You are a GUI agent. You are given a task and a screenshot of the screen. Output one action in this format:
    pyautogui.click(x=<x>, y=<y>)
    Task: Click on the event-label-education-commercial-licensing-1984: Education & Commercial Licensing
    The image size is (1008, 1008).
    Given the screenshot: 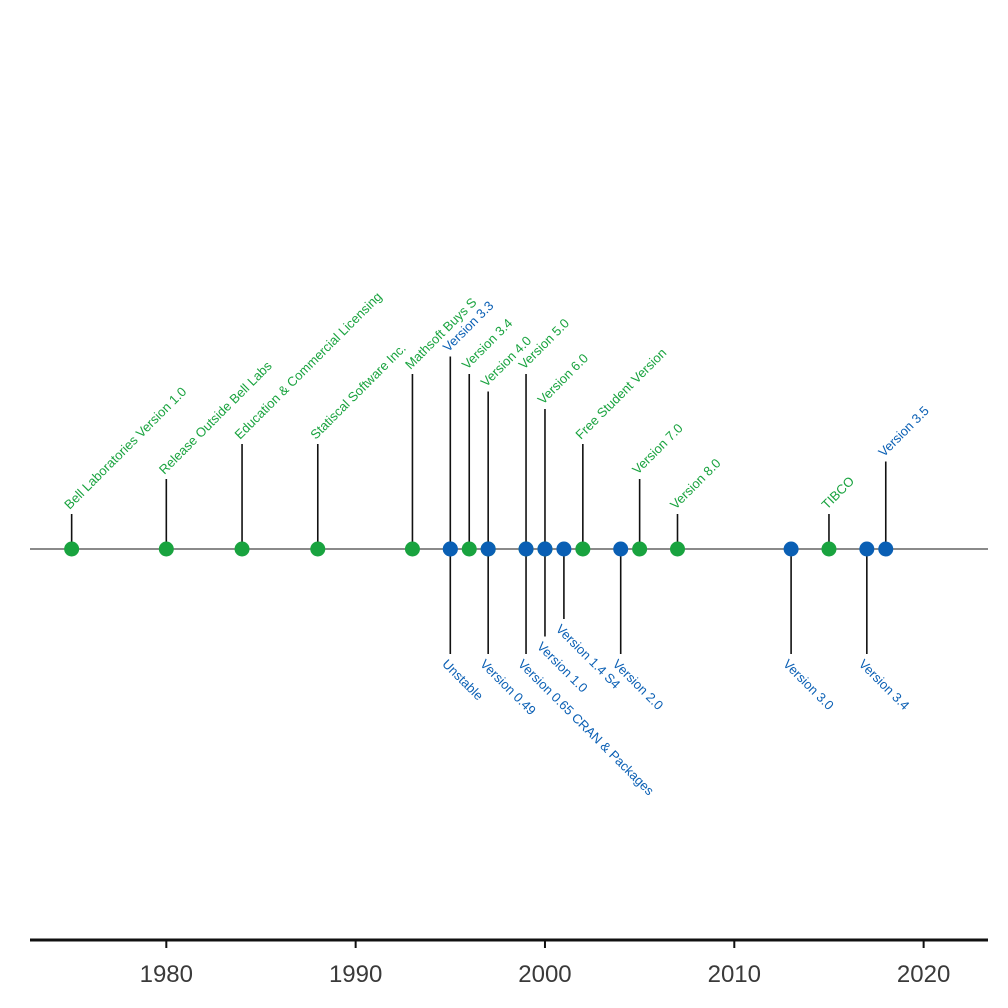 What is the action you would take?
    pyautogui.click(x=308, y=365)
    